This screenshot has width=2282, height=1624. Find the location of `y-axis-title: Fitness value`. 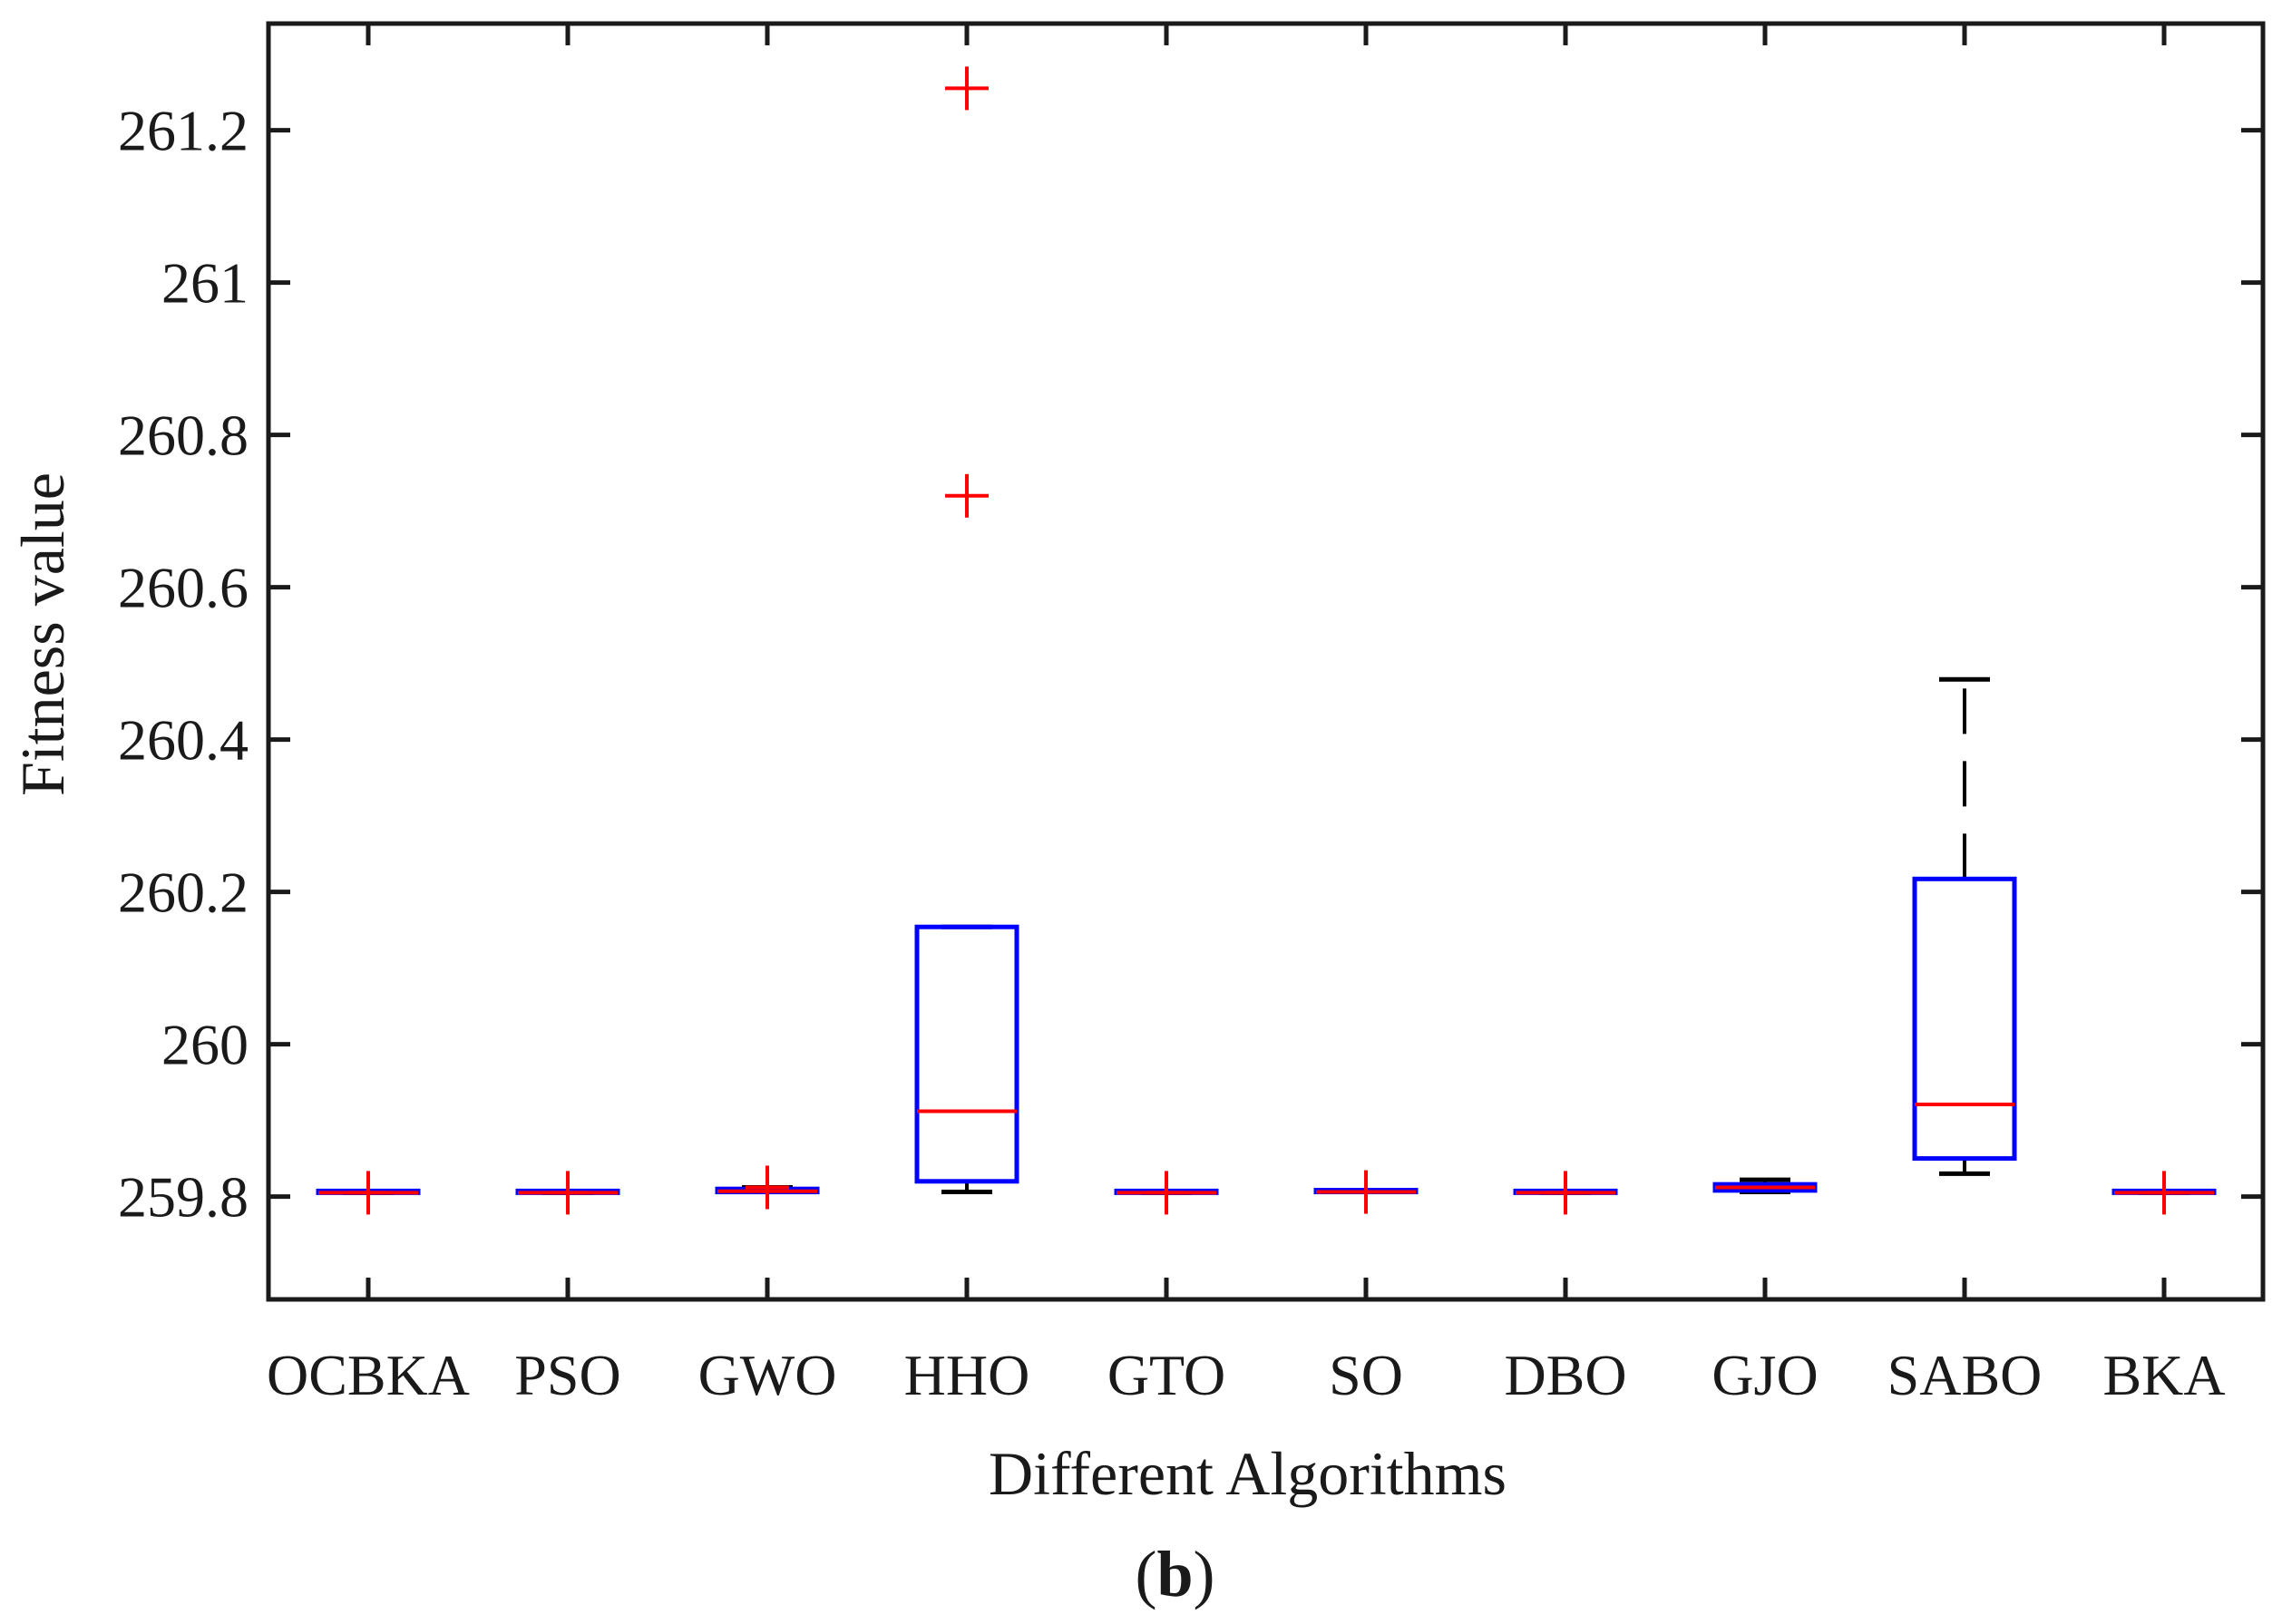

y-axis-title: Fitness value is located at coordinates (42, 634).